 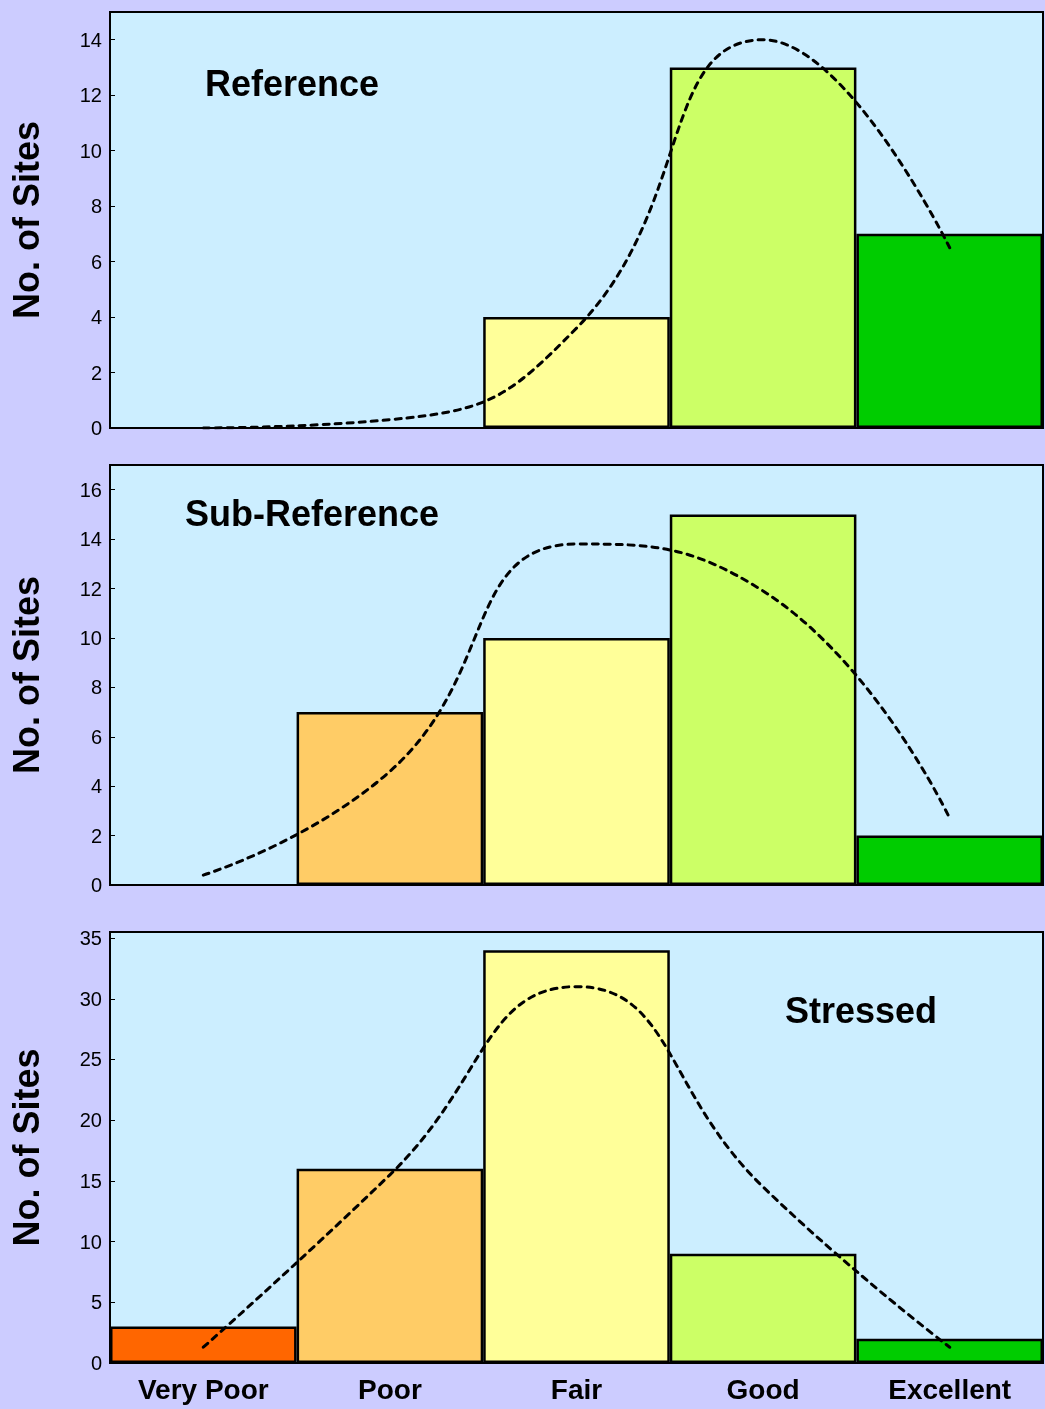 I want to click on text: Sub-Reference, so click(x=312, y=513).